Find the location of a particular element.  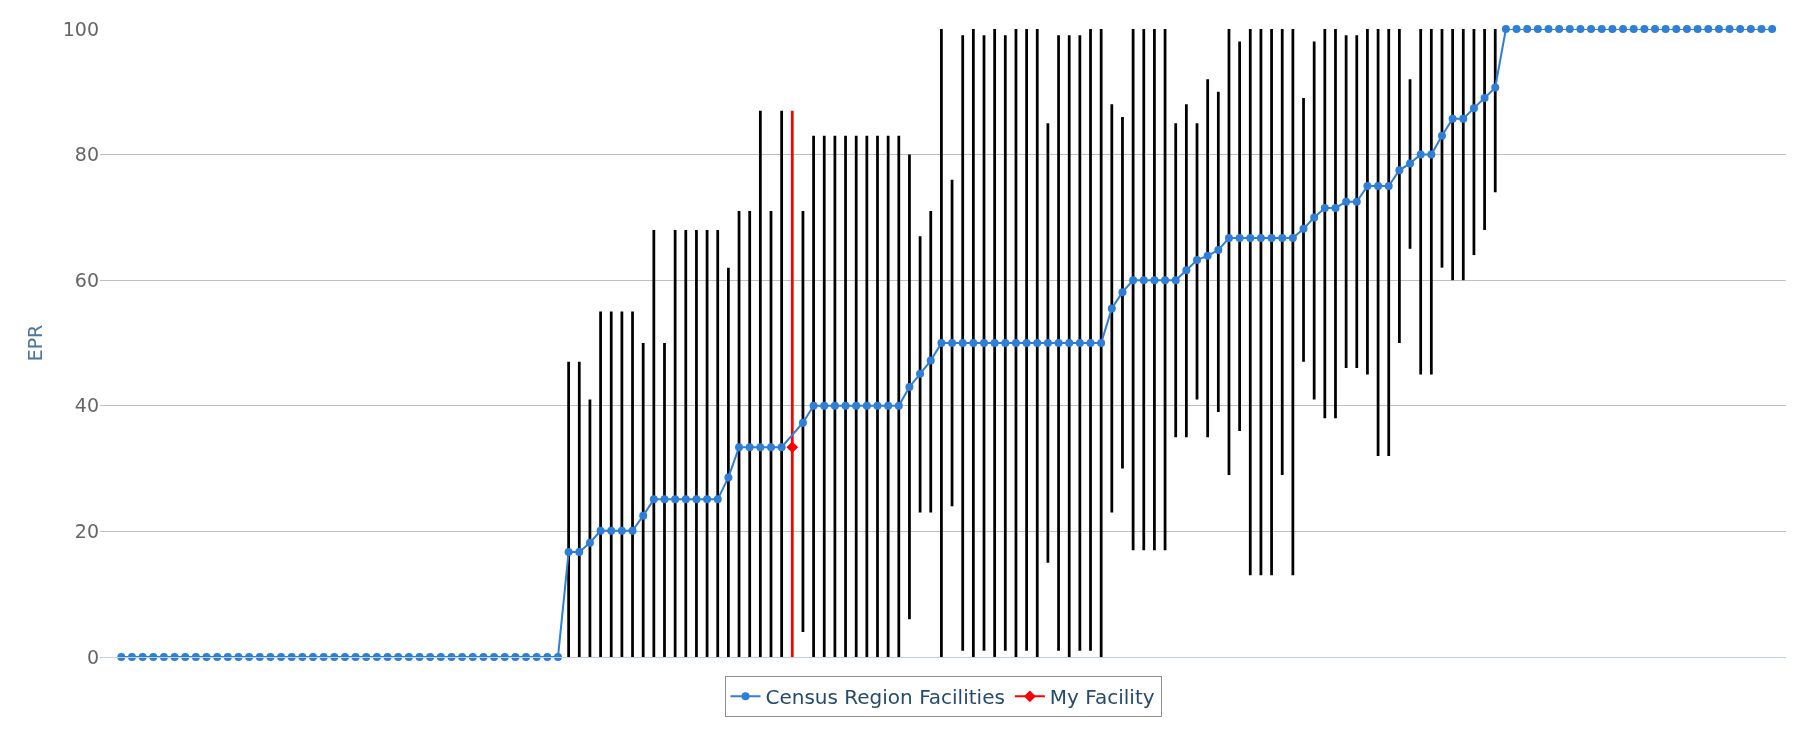

y-tick-label: 100 is located at coordinates (80, 28).